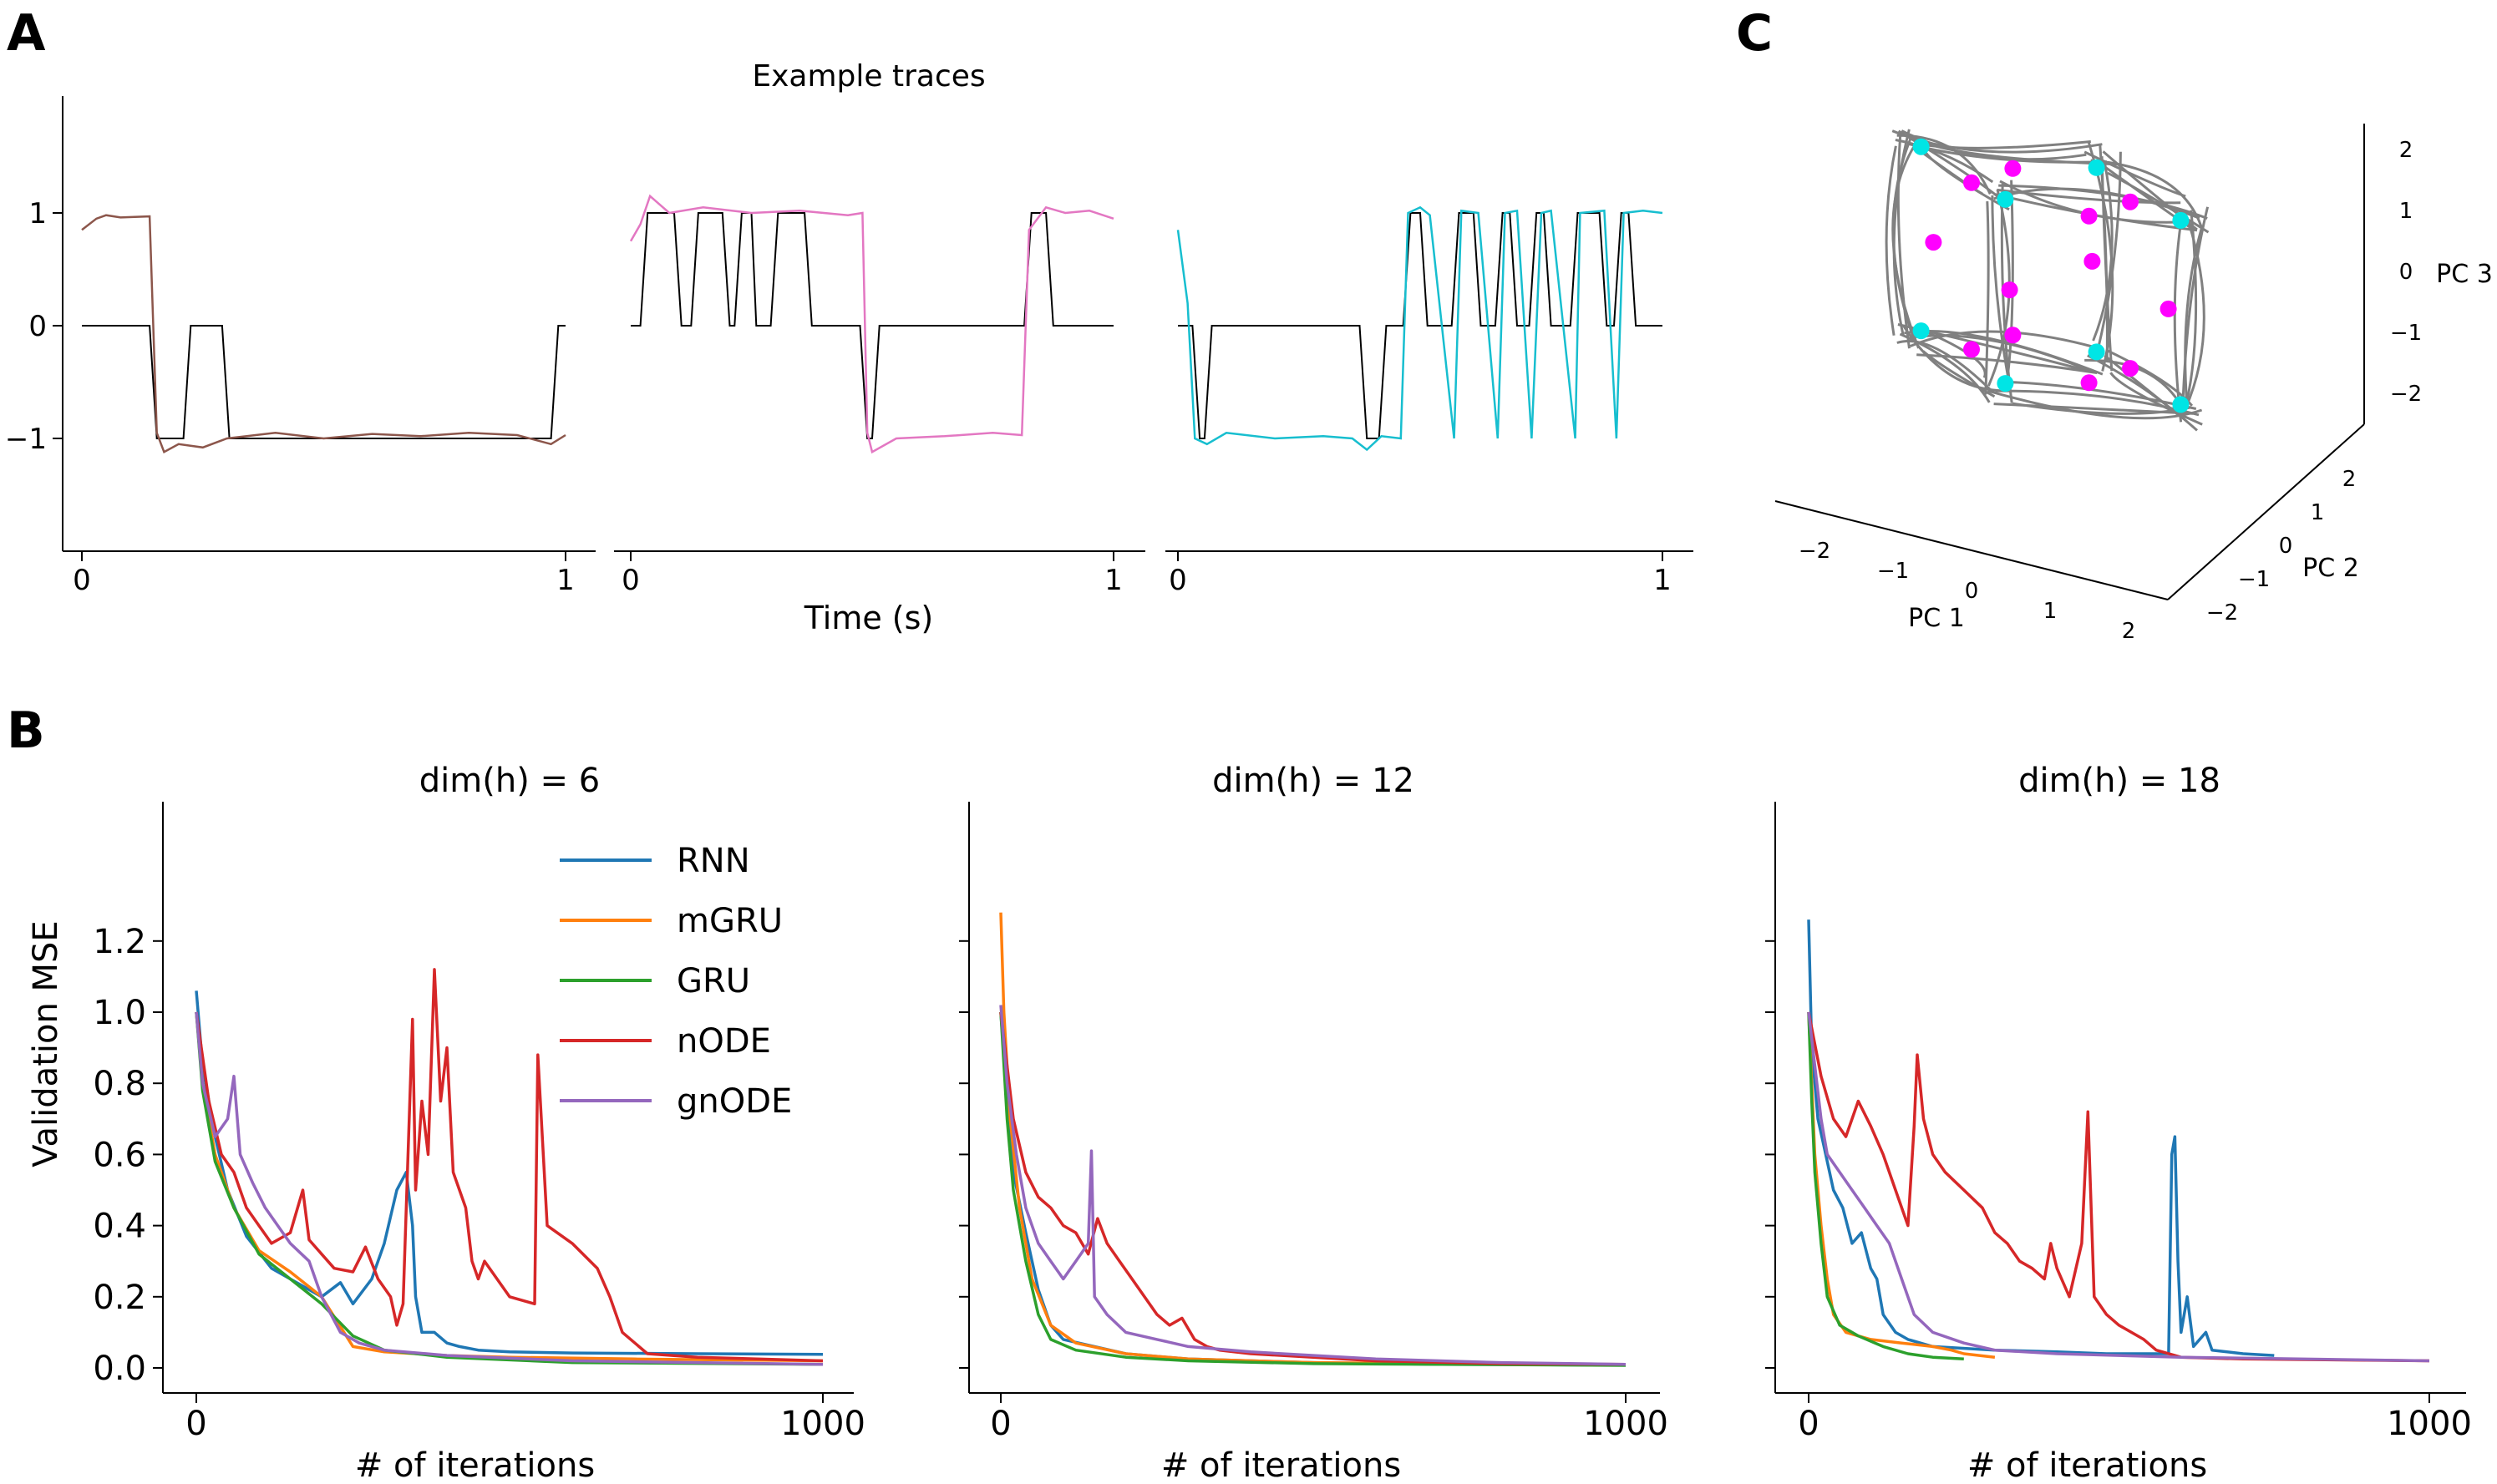  I want to click on b-y-tick-label: 0.6, so click(119, 1155).